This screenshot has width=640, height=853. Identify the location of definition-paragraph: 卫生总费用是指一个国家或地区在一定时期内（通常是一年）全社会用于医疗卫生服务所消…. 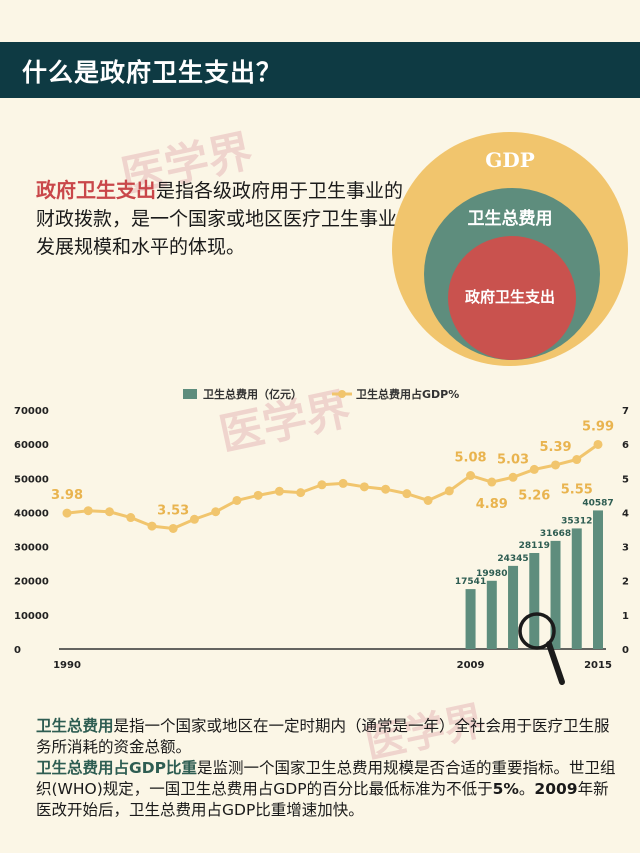
(326, 737).